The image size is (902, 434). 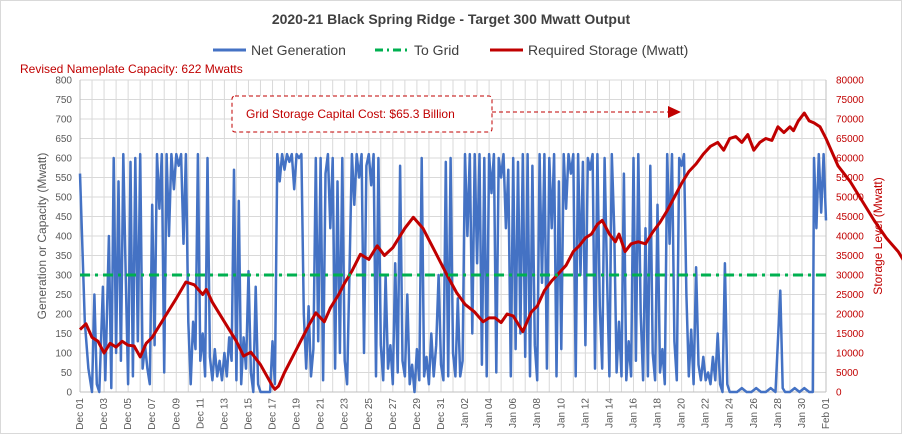 What do you see at coordinates (67, 373) in the screenshot?
I see `y-left-tick-label: 50` at bounding box center [67, 373].